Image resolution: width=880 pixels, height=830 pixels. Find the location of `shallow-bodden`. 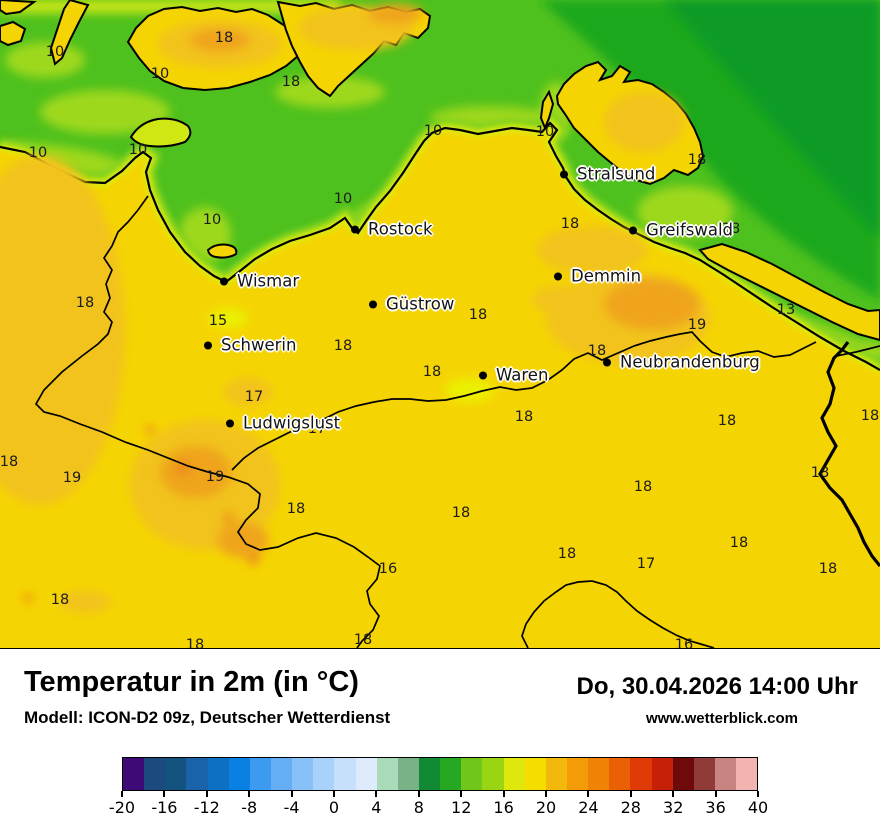

shallow-bodden is located at coordinates (685, 212).